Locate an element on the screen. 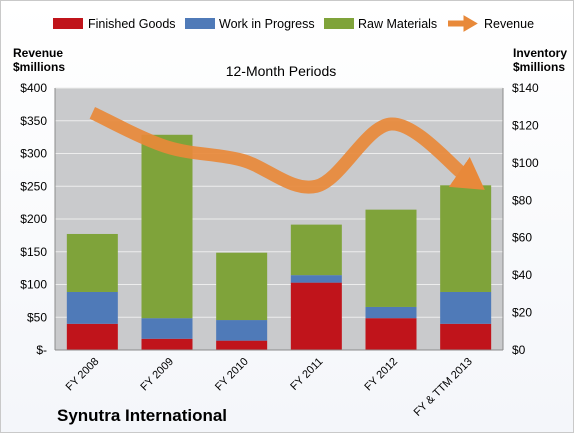 The height and width of the screenshot is (434, 574). right-tick-label-80: $80 is located at coordinates (522, 200).